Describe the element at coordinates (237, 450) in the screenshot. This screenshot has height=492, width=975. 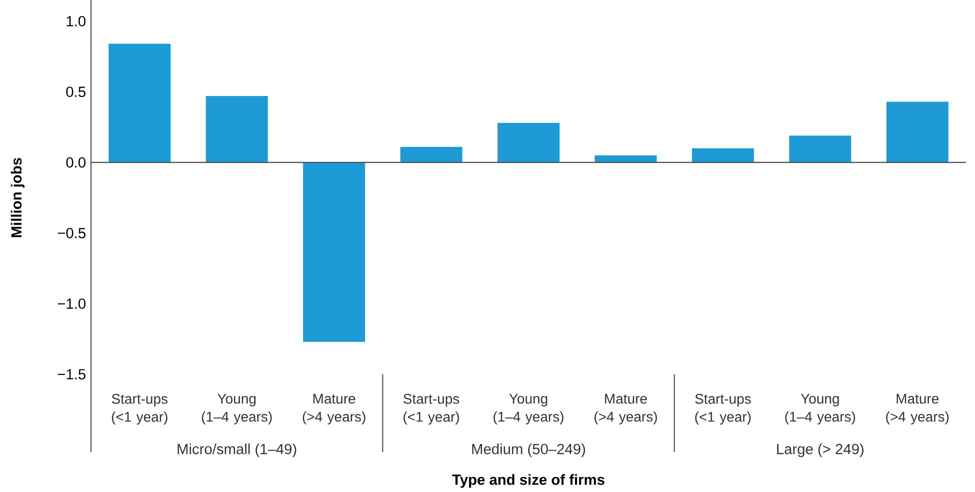
I see `annotation: Micro/small (1–49)` at that location.